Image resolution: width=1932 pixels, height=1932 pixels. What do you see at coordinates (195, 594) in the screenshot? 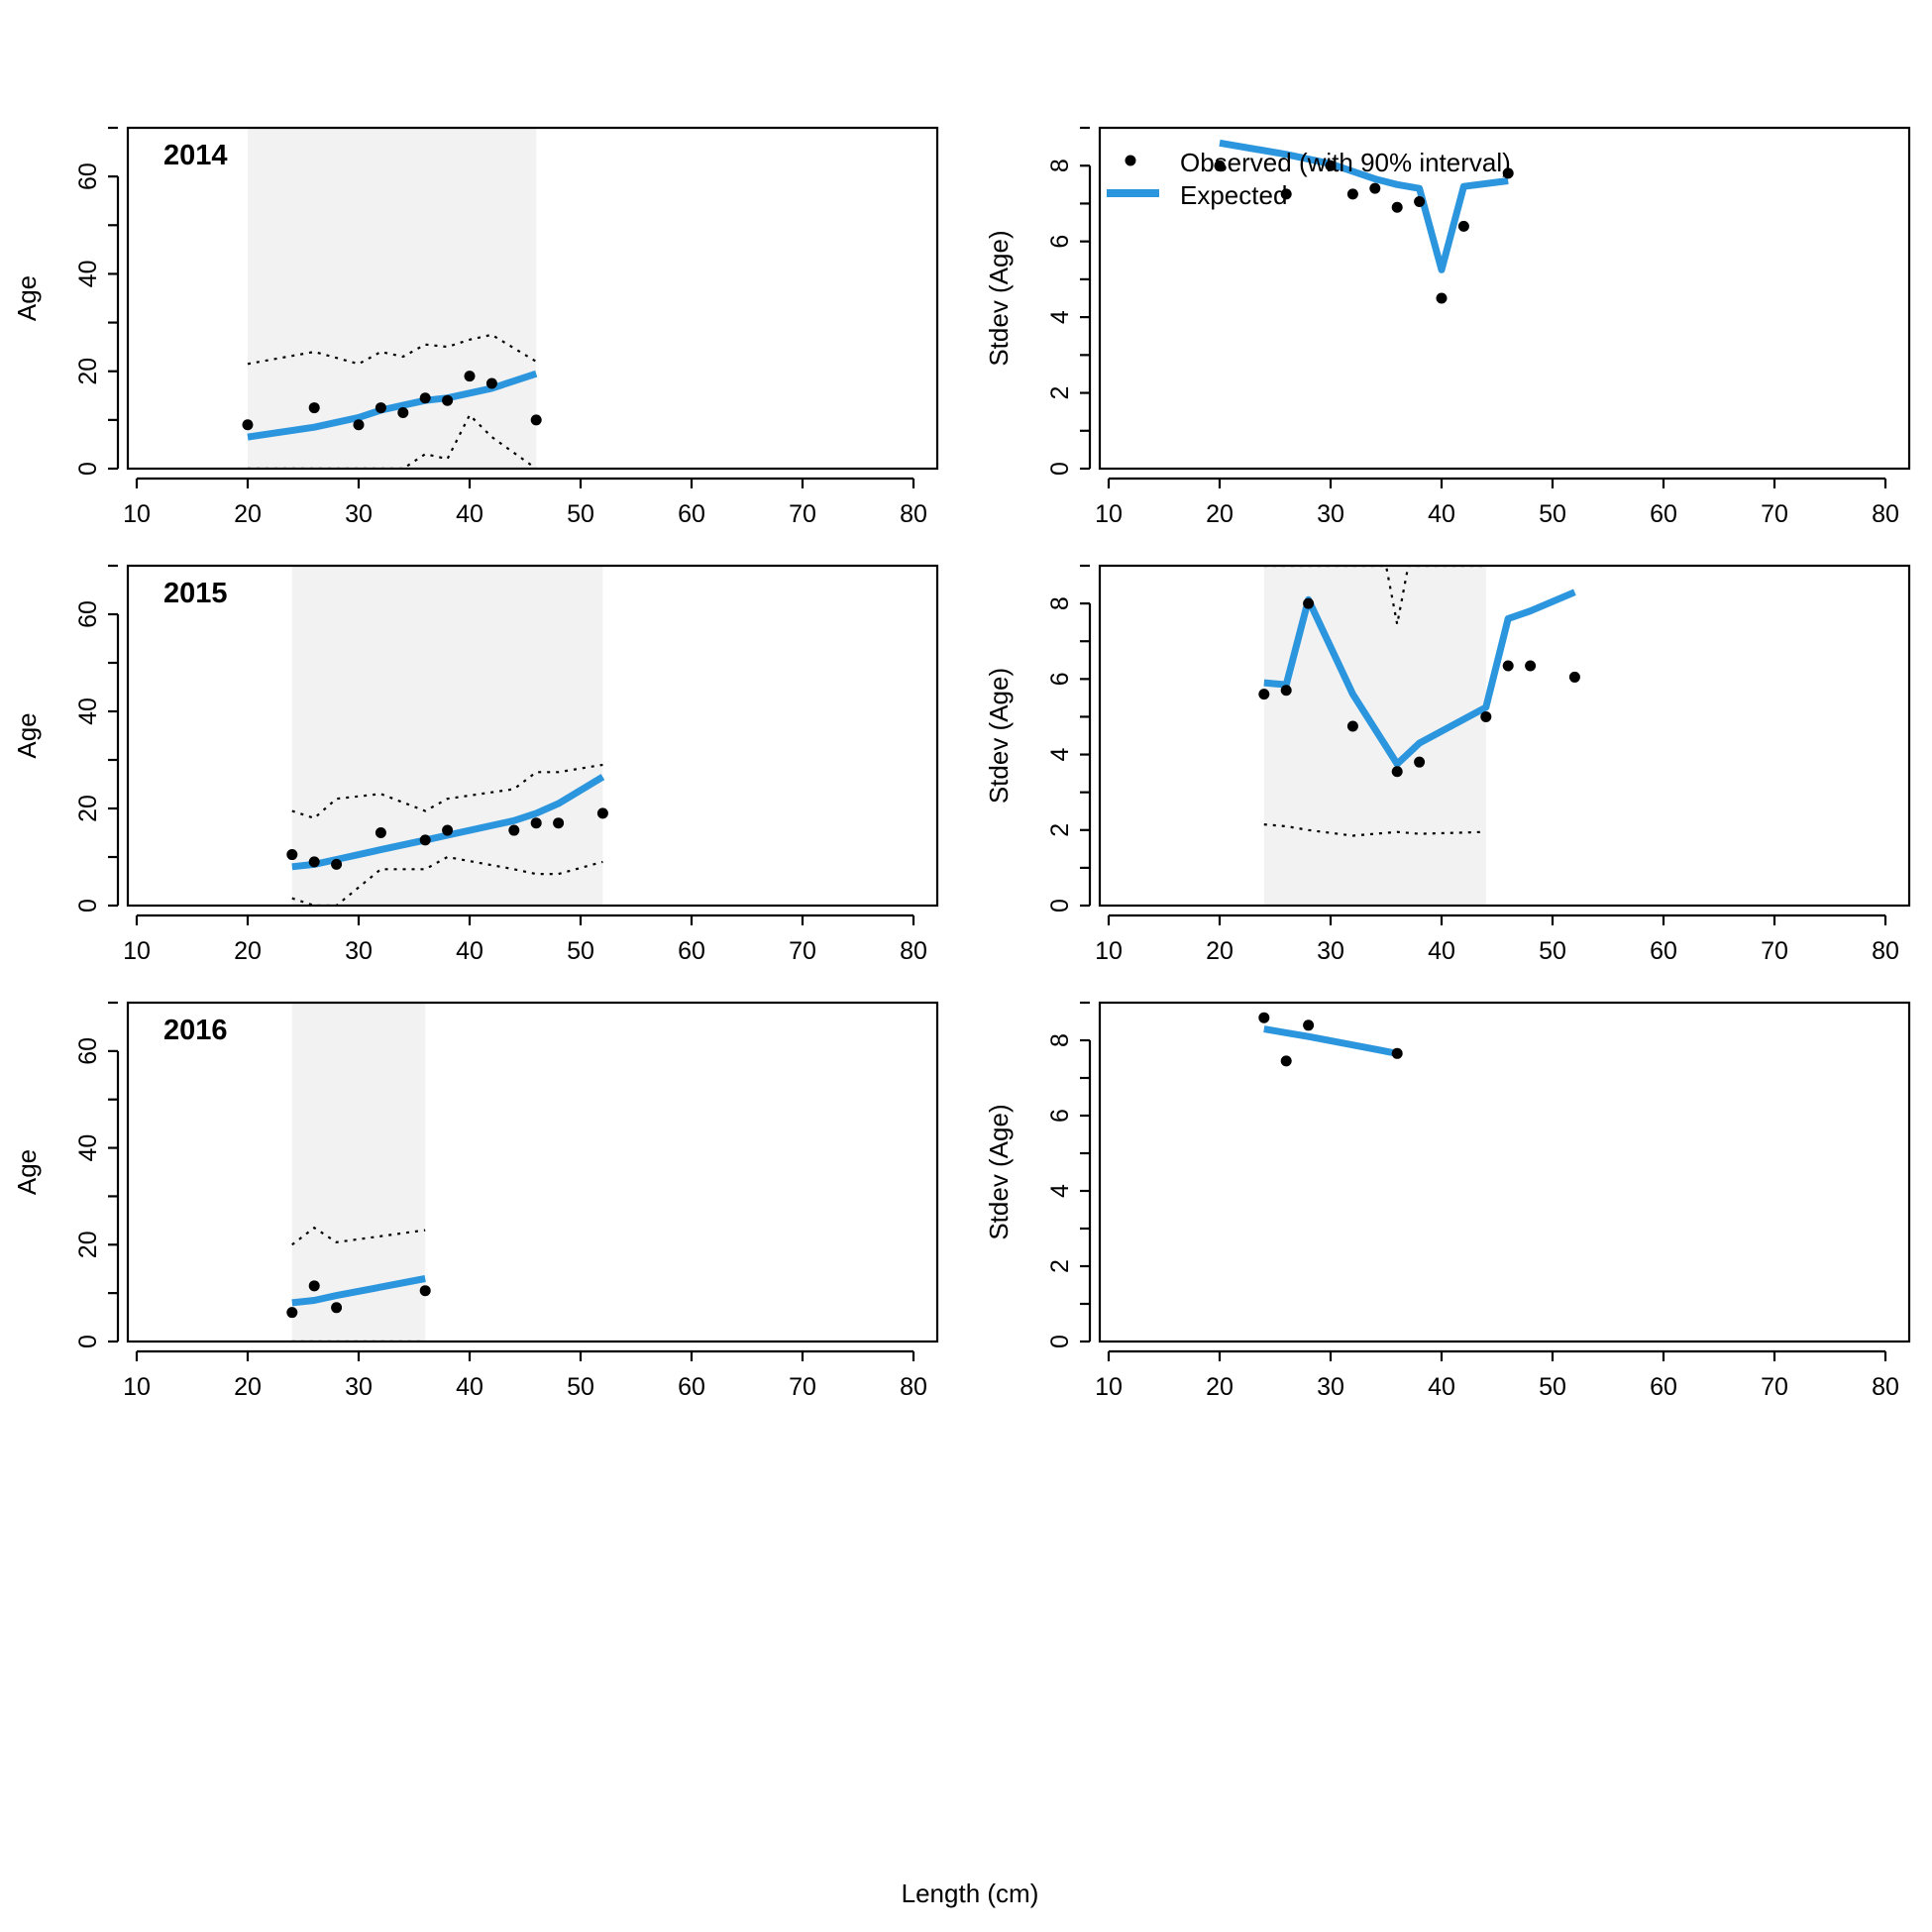
I see `panel-title: 2015` at bounding box center [195, 594].